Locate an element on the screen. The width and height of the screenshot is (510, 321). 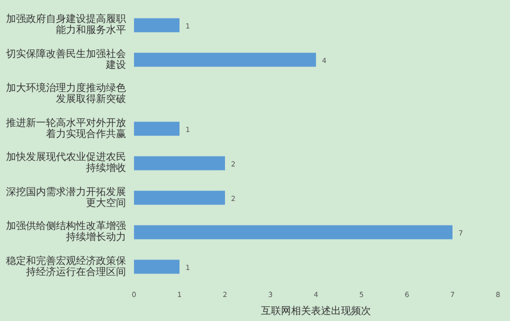
y-tick-label: 加快发展现代农业促进农民持续增收 is located at coordinates (65, 163).